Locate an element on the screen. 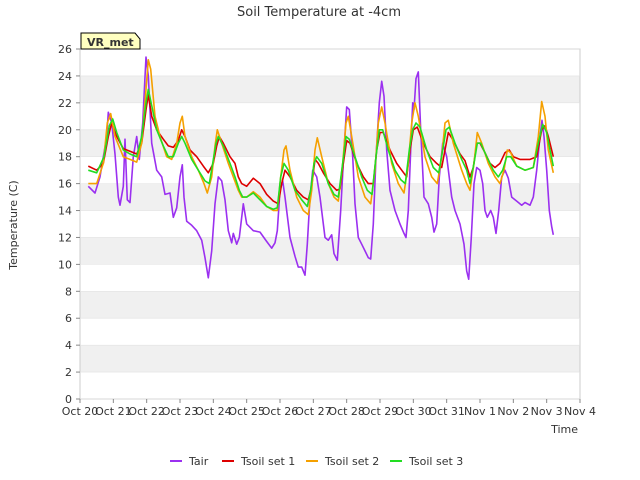  x-tick-label: Oct 28 is located at coordinates (346, 411).